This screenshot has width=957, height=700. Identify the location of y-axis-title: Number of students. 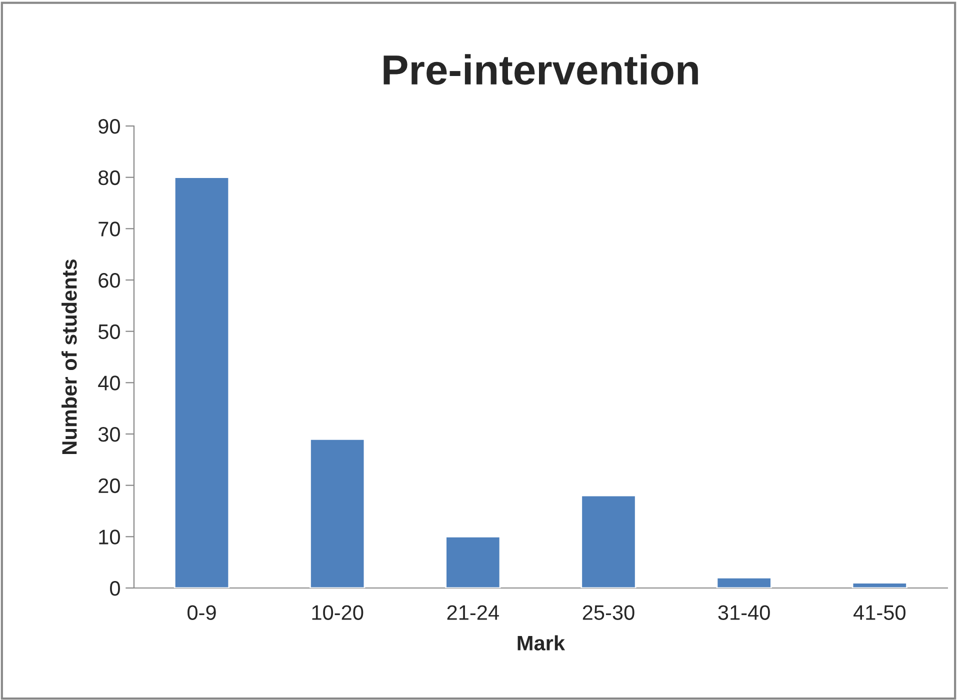
(69, 356).